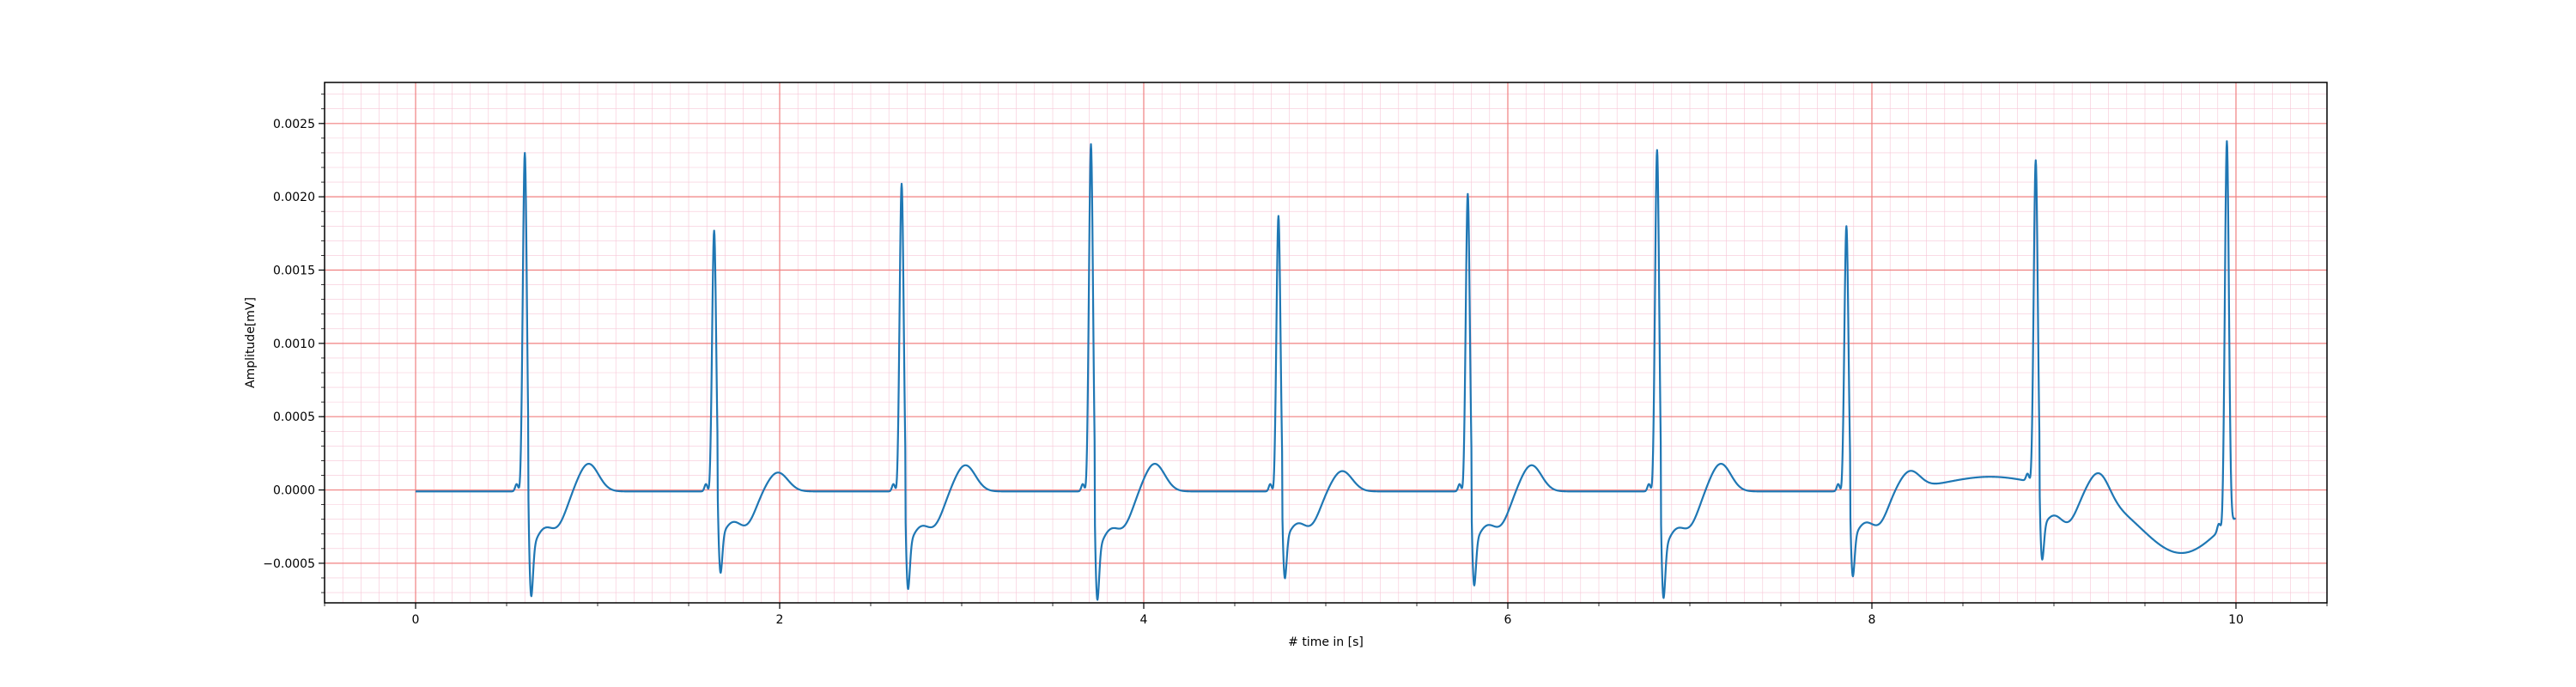 The image size is (2576, 687). Describe the element at coordinates (1144, 620) in the screenshot. I see `x-tick-label: 4` at that location.